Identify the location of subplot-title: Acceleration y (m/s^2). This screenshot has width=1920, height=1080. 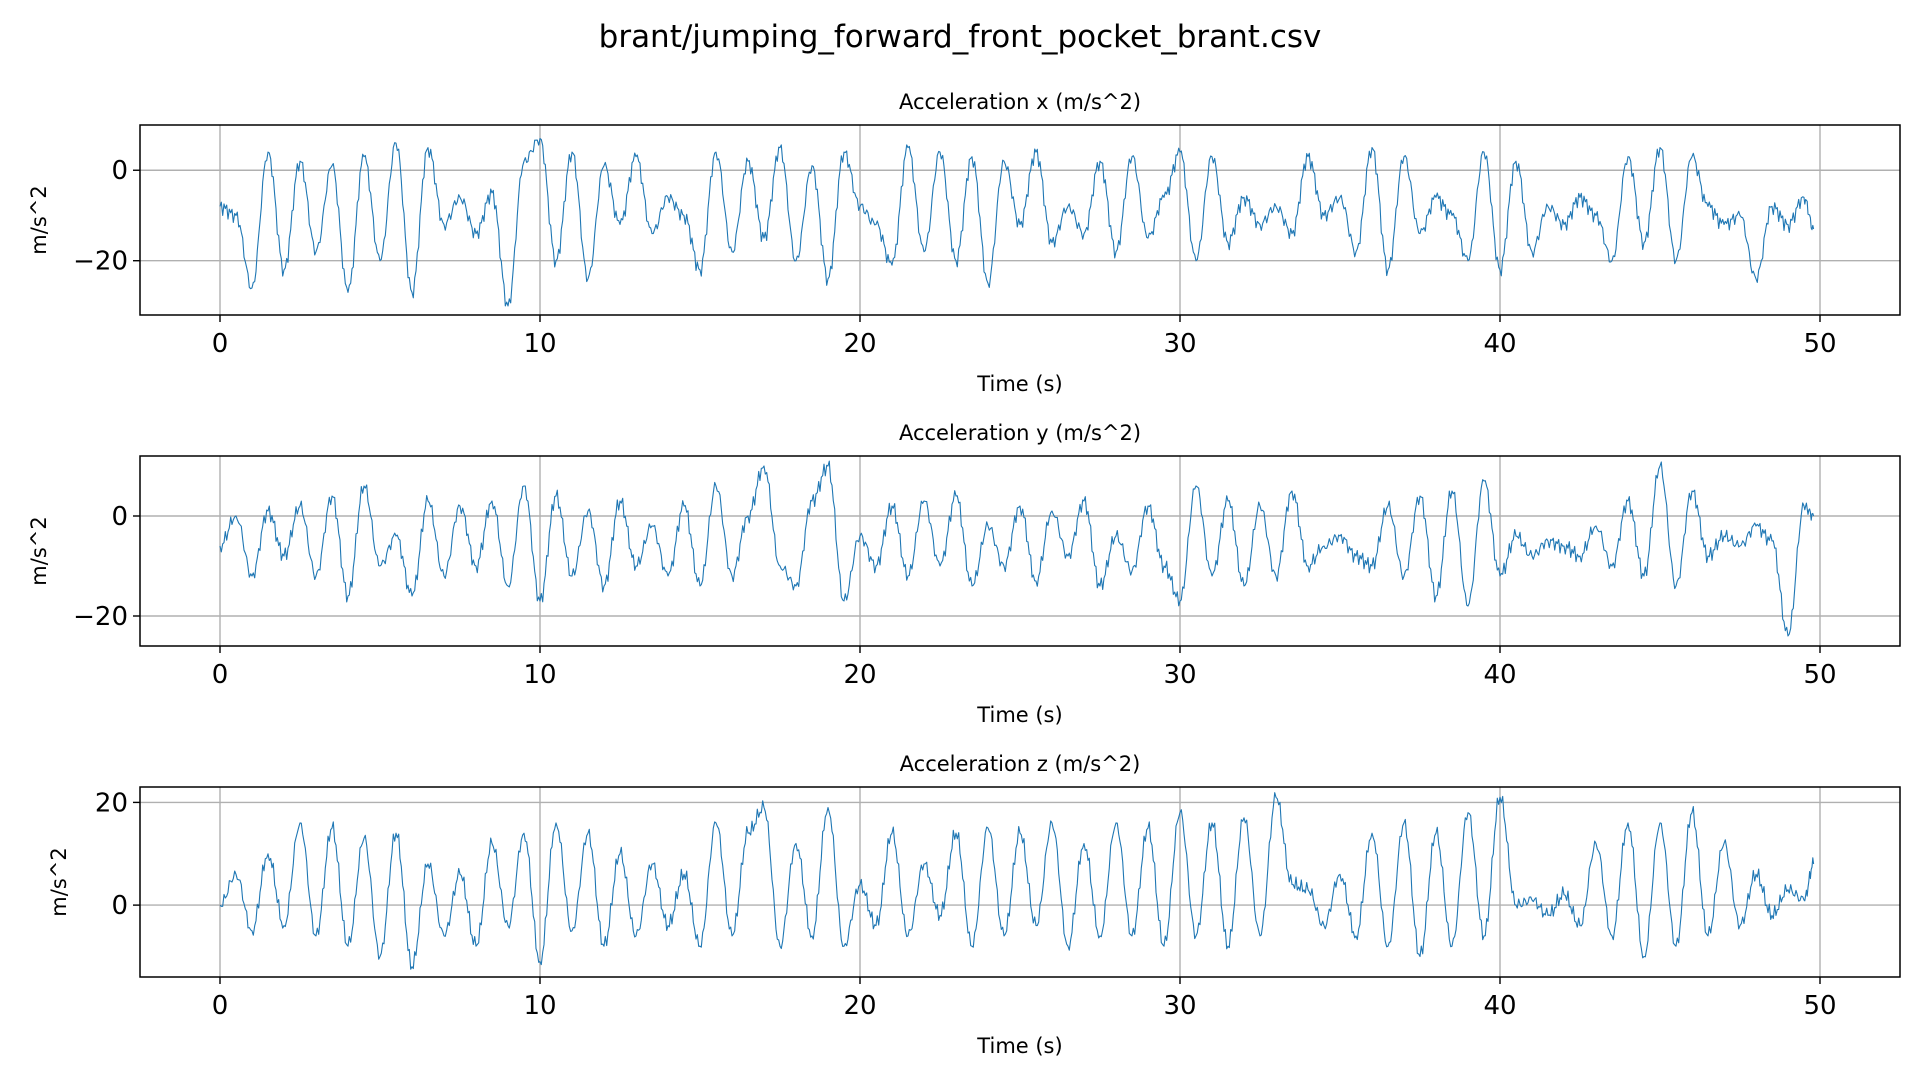
(1020, 433).